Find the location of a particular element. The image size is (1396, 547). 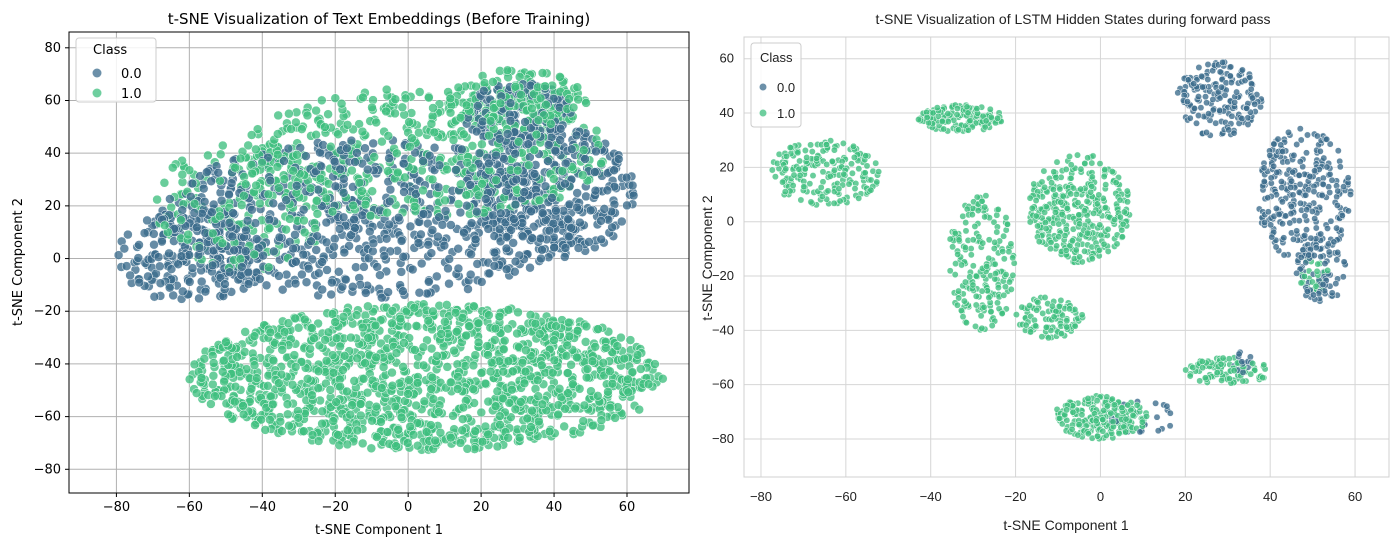

x-tick-label-left: −40 is located at coordinates (262, 507).